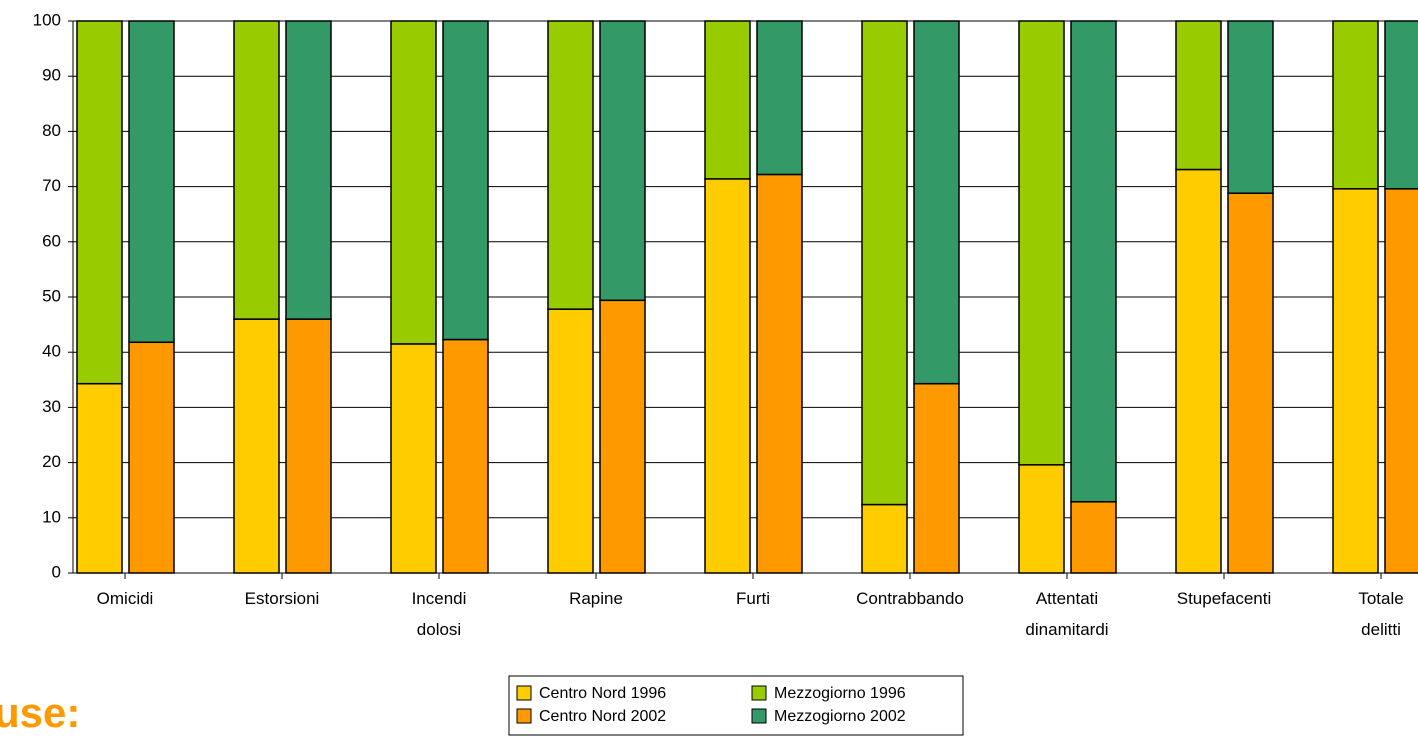  What do you see at coordinates (47, 19) in the screenshot?
I see `y-tick-label: 100` at bounding box center [47, 19].